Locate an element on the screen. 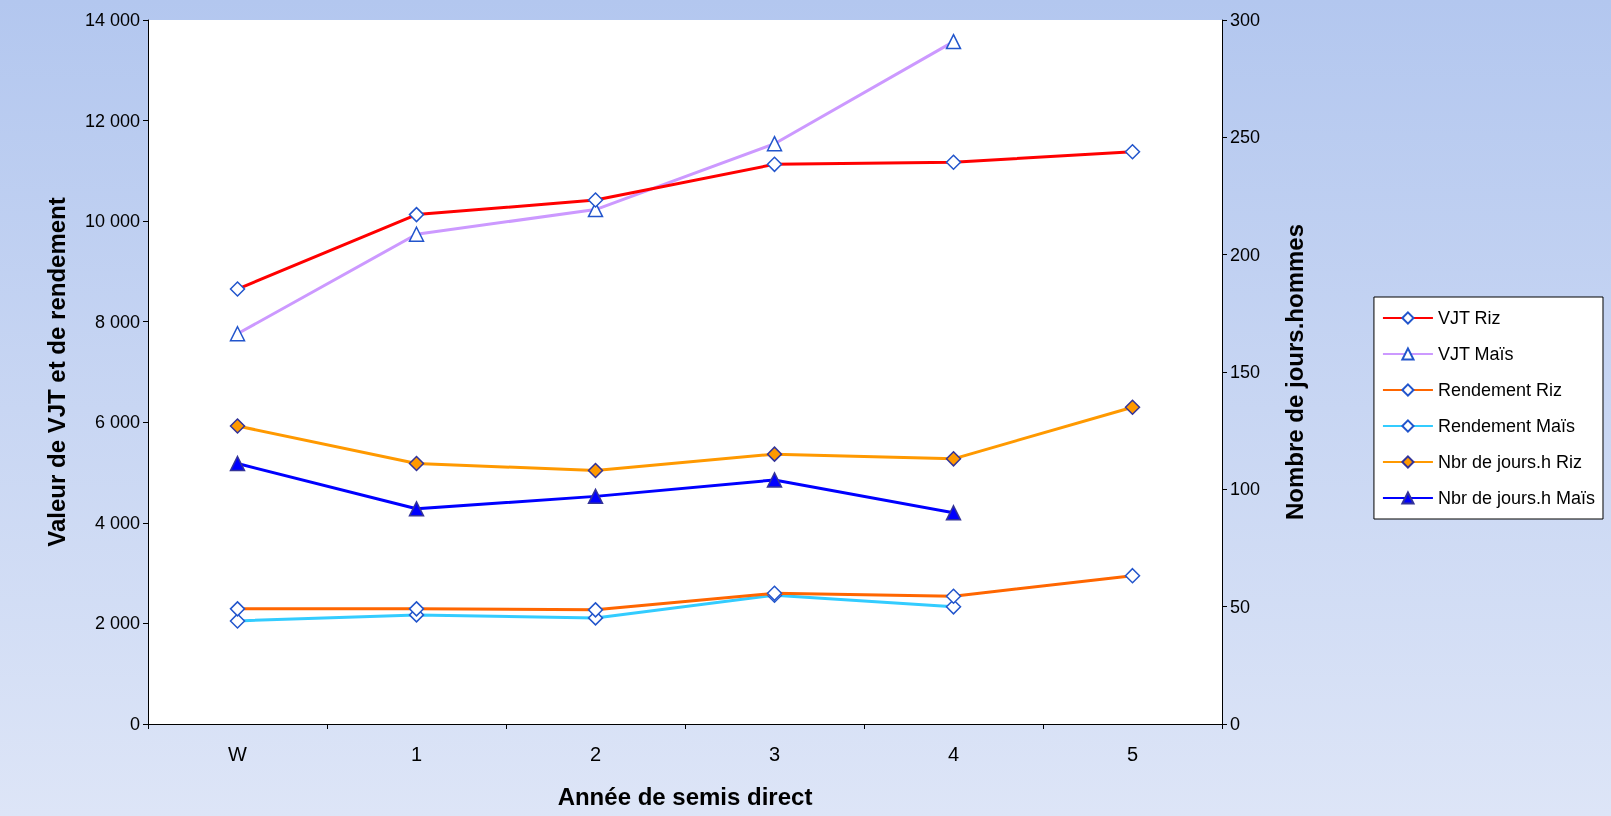 Image resolution: width=1611 pixels, height=816 pixels. x-tick-label: 5 is located at coordinates (1132, 754).